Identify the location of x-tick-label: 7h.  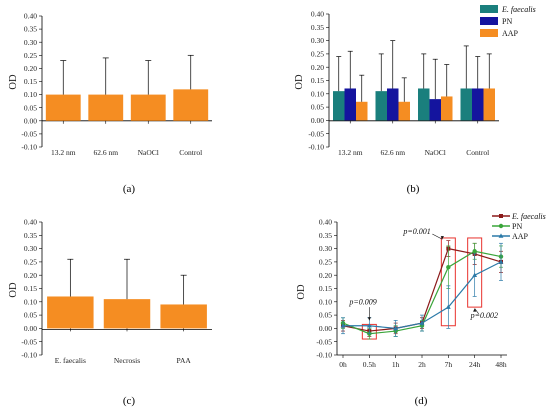
(449, 364).